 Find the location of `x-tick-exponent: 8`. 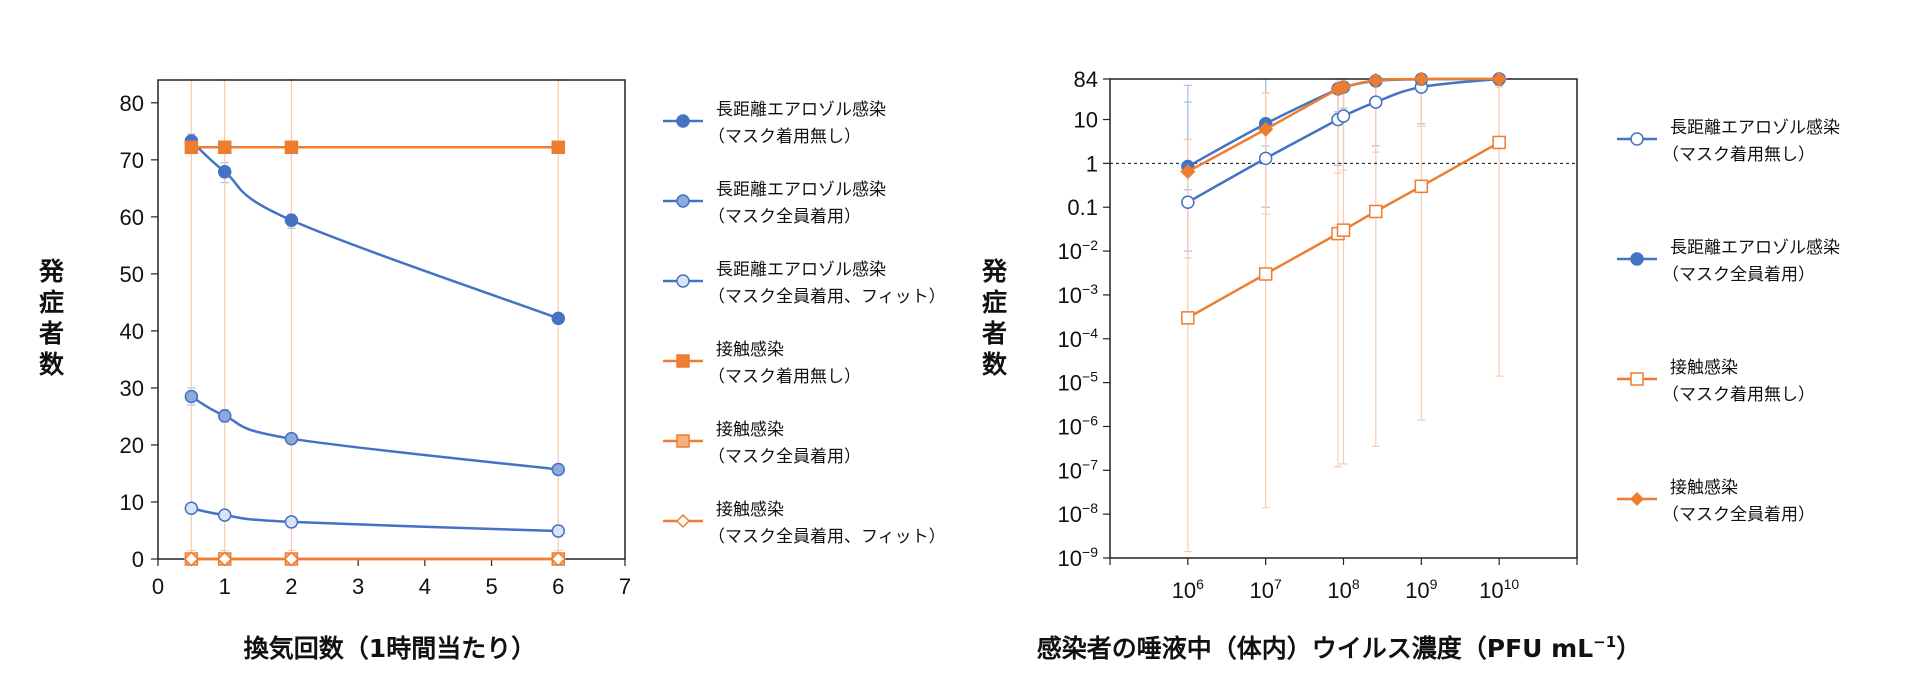

x-tick-exponent: 8 is located at coordinates (1356, 584).